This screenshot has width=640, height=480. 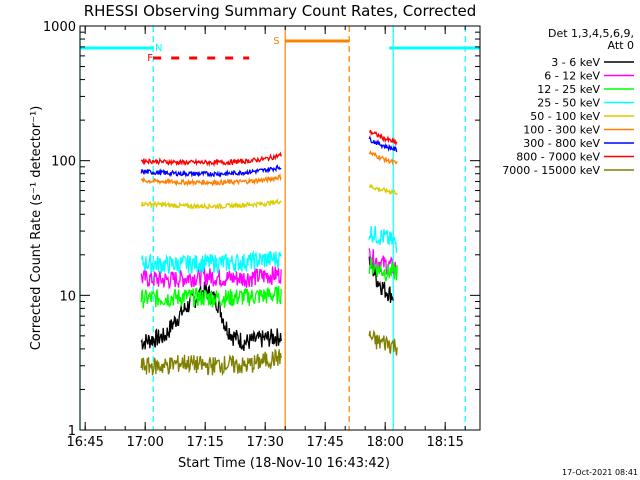 I want to click on y-tick-label-3: 1000, so click(x=59, y=27).